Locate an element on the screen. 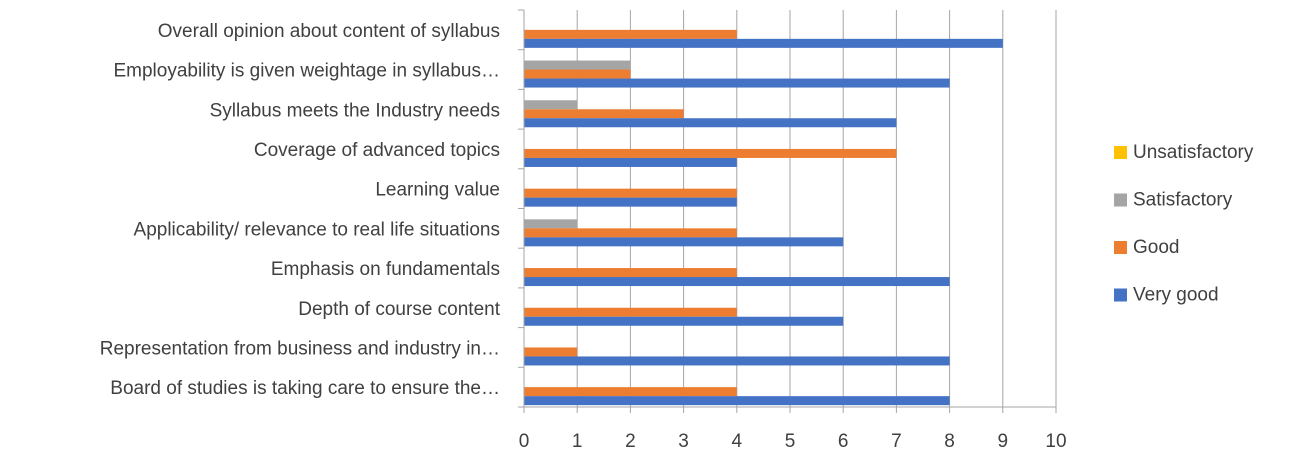 This screenshot has height=454, width=1303. category-label: Depth of course content is located at coordinates (399, 309).